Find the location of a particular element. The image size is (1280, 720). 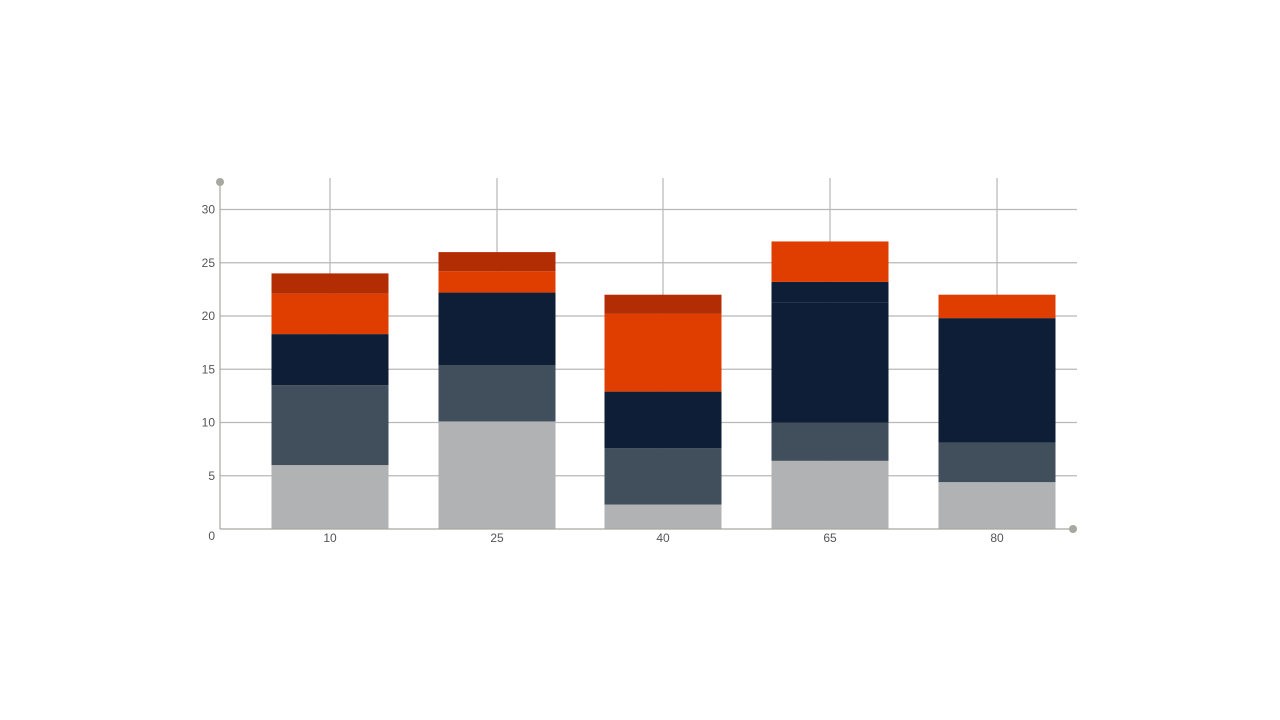

x-tick-labels: 10 25 40 65 80 is located at coordinates (663, 538).